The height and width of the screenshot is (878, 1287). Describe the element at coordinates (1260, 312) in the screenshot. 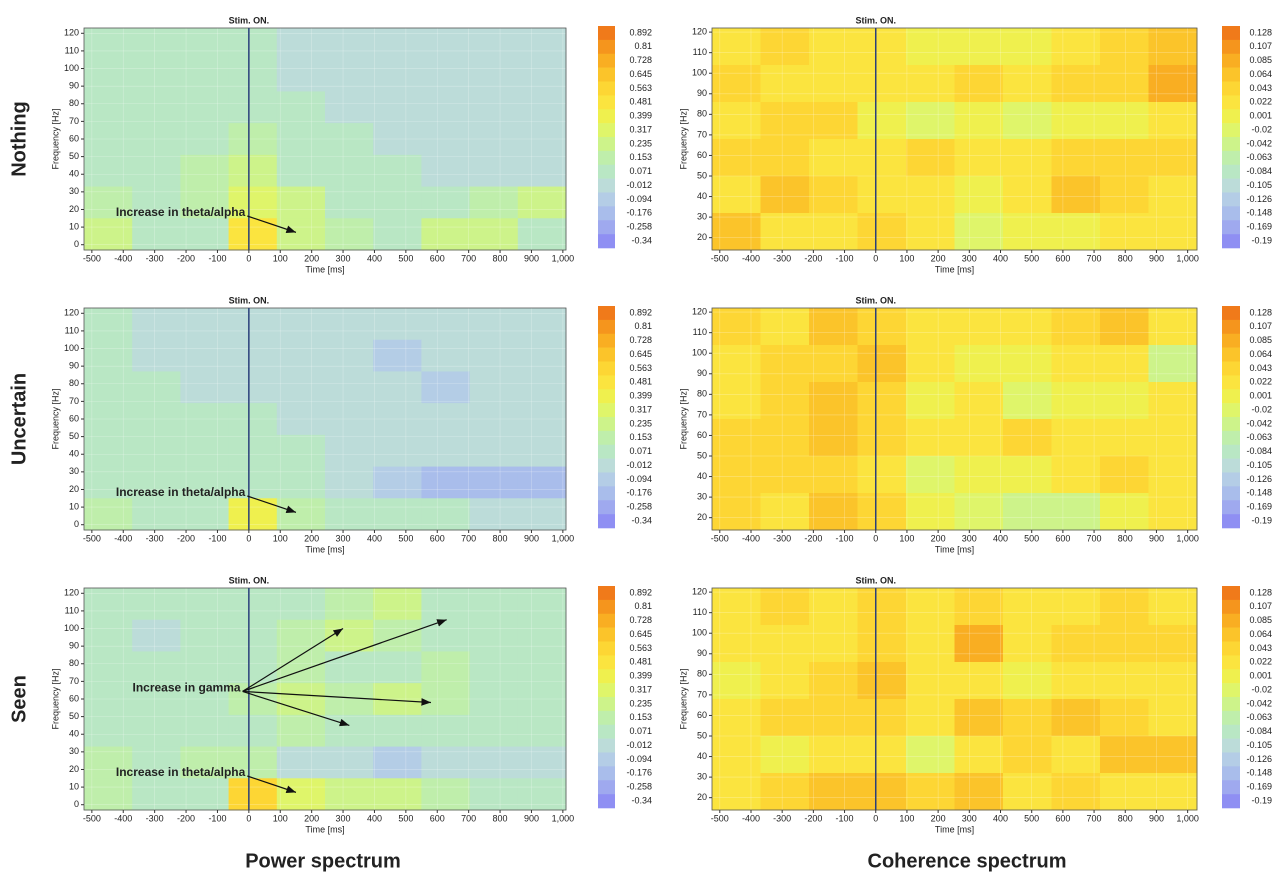

I see `colorbar-label: 0.128` at that location.